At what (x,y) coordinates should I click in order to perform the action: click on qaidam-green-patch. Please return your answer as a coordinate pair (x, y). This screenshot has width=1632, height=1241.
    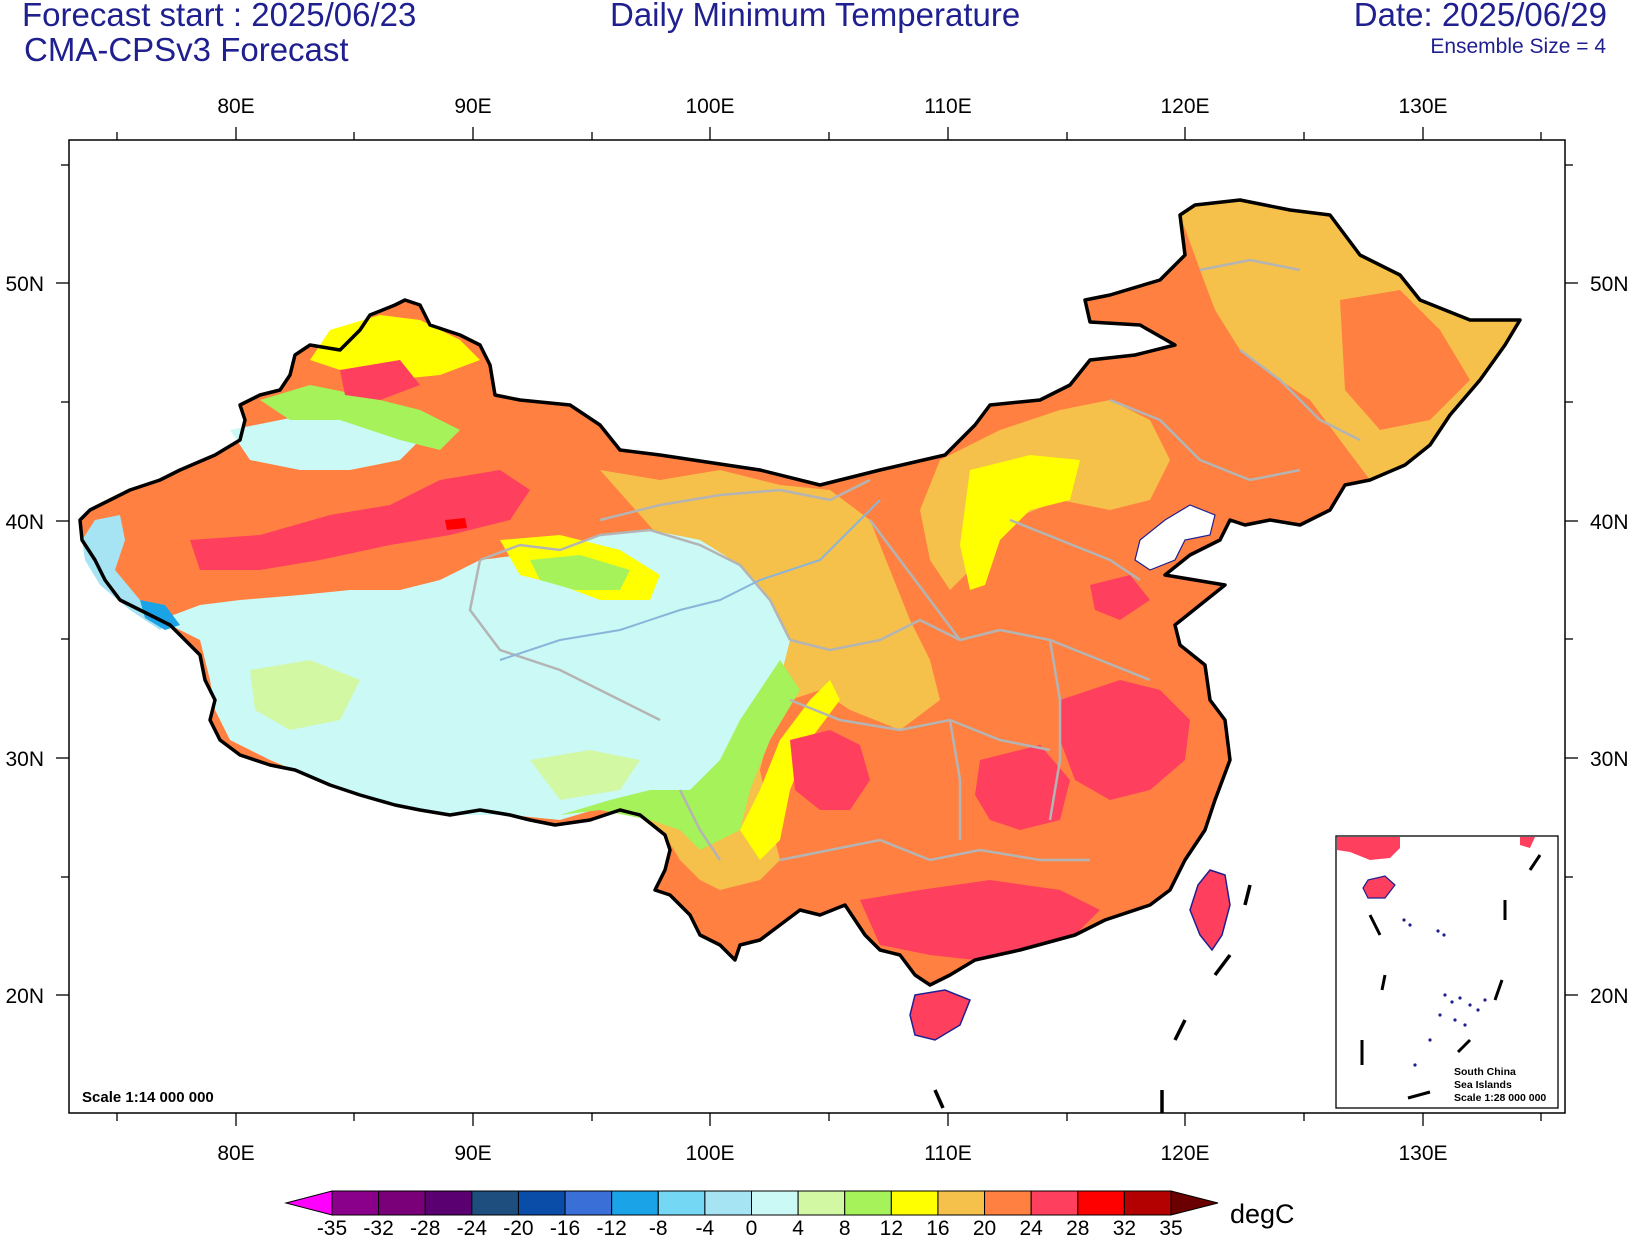
    Looking at the image, I should click on (580, 572).